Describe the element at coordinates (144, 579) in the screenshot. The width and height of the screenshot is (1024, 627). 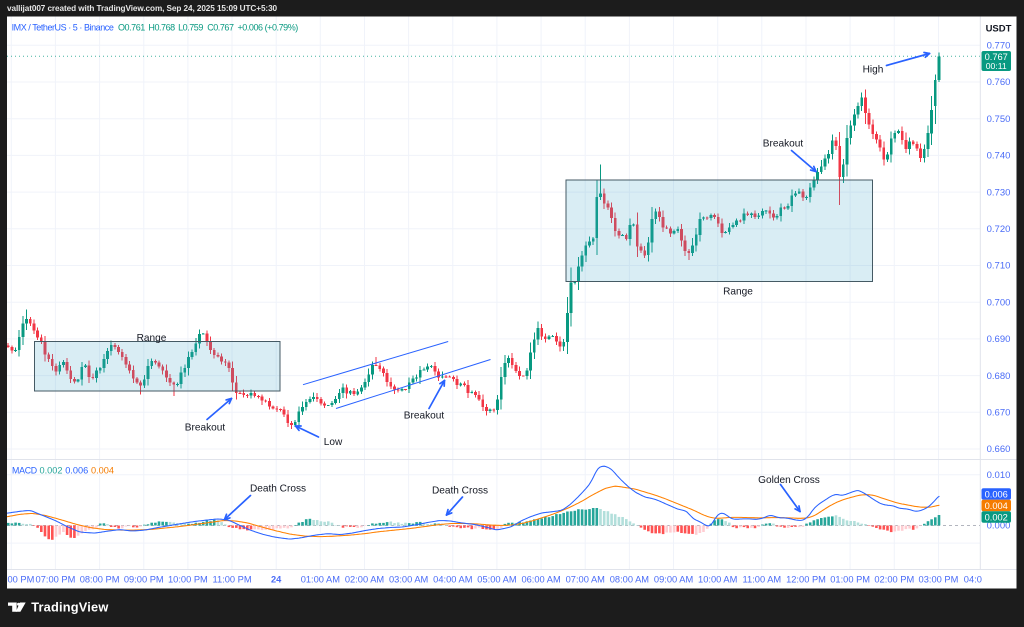
I see `svg-text: 09:00 PM` at that location.